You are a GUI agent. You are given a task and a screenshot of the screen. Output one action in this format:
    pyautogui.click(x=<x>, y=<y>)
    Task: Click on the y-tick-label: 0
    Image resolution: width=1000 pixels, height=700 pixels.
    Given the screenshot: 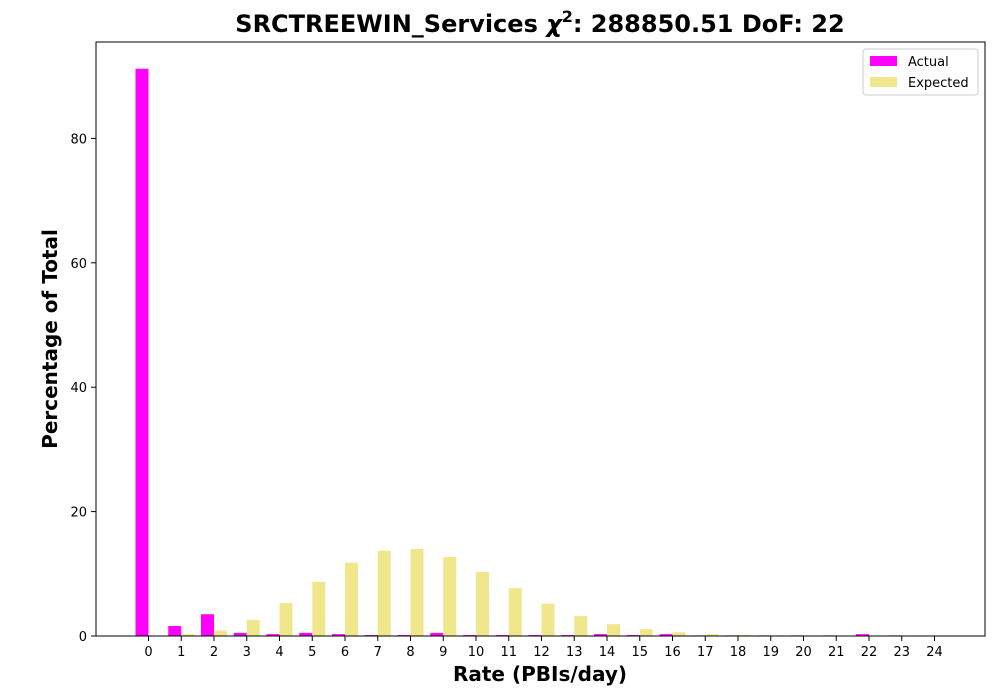 What is the action you would take?
    pyautogui.click(x=83, y=637)
    